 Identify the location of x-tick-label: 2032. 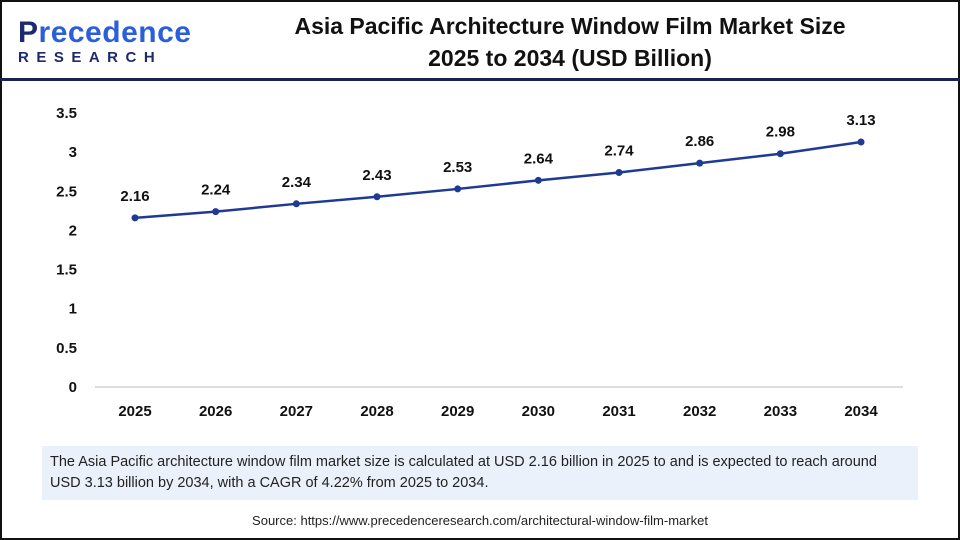
(699, 411).